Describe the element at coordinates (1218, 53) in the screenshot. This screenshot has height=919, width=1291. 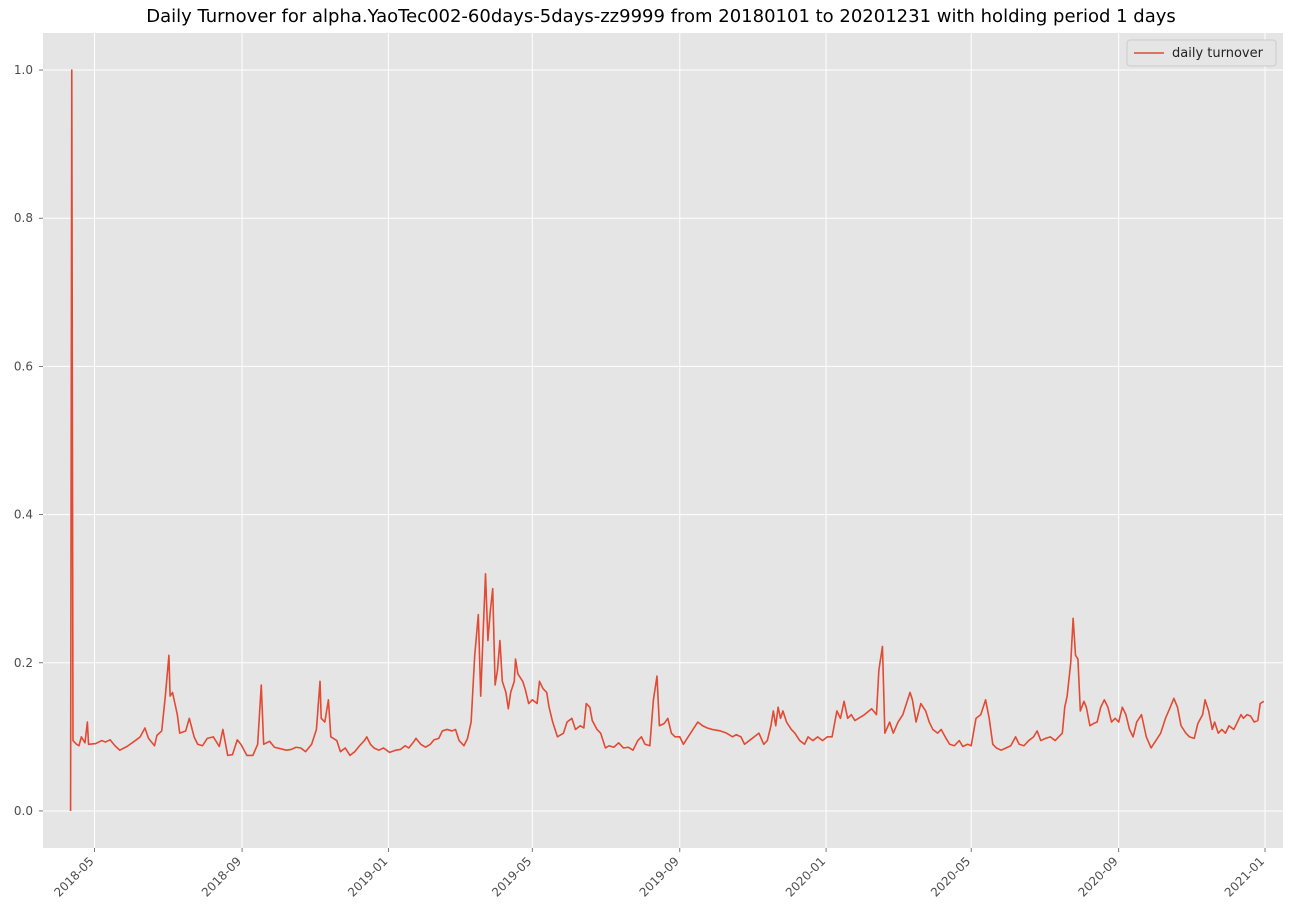
I see `legend-label: daily turnover` at that location.